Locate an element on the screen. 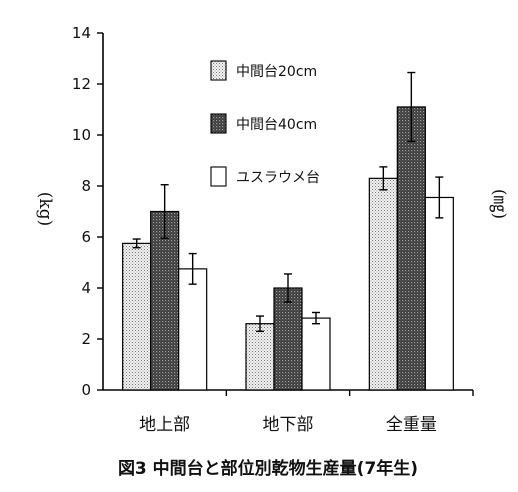  y-tick-label: 12 is located at coordinates (81, 84).